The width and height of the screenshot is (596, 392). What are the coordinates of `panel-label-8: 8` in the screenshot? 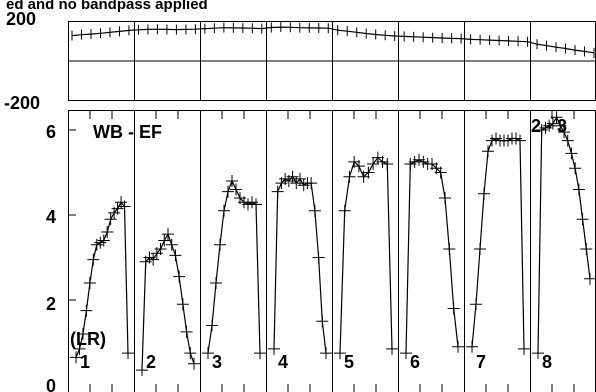 It's located at (547, 362).